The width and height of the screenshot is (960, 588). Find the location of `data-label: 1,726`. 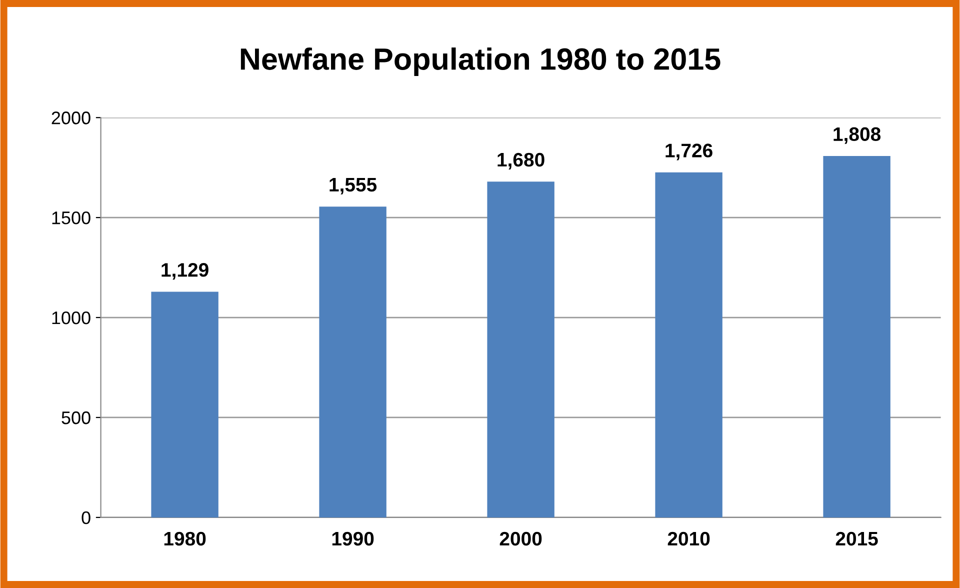

data-label: 1,726 is located at coordinates (689, 152).